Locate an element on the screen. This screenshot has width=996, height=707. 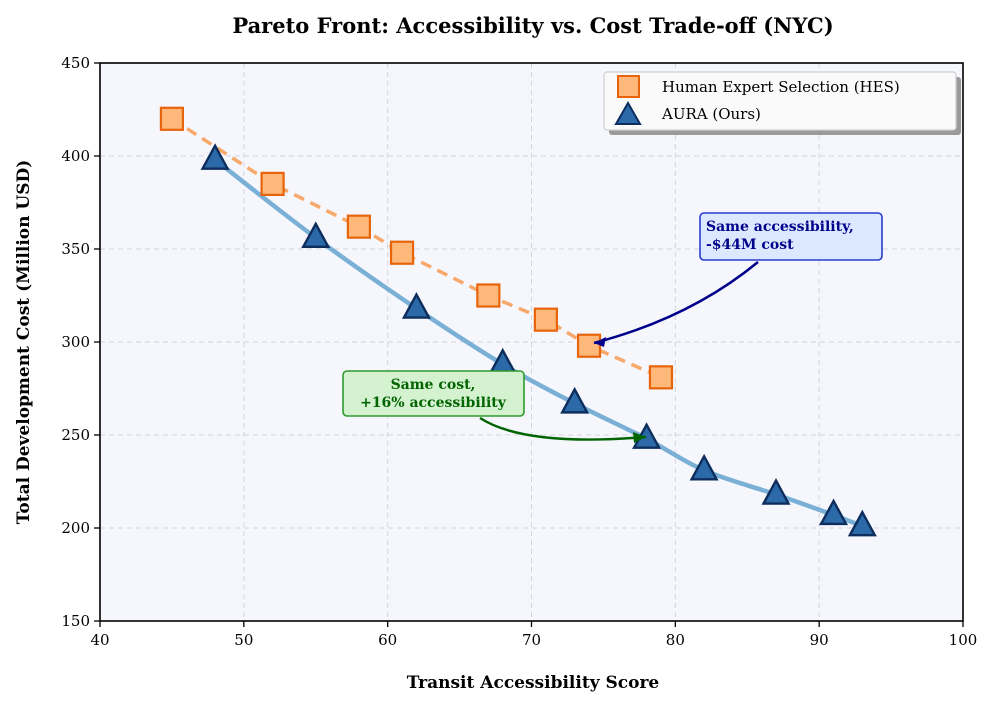
legend-marker-hes is located at coordinates (628, 86).